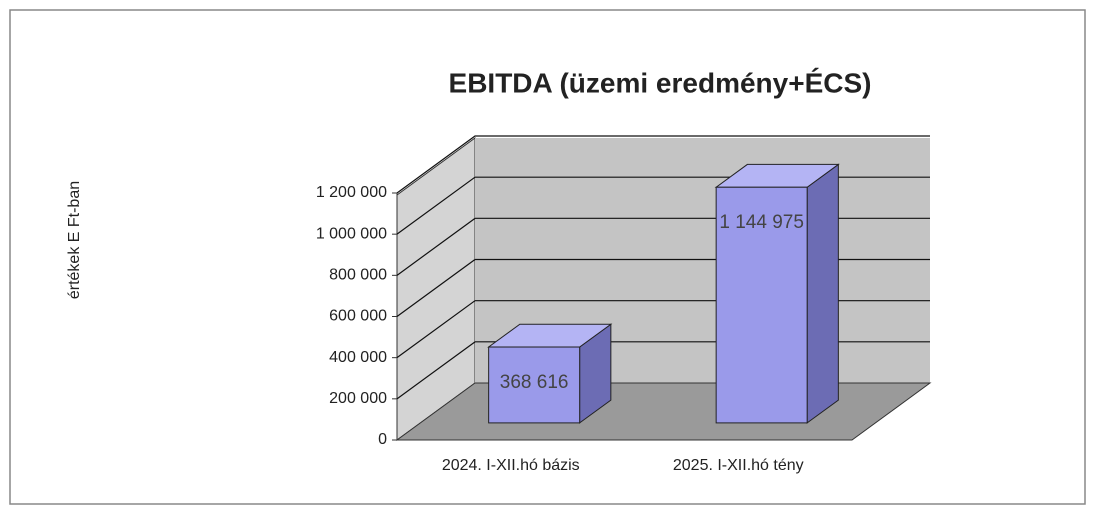 The width and height of the screenshot is (1097, 515). I want to click on y-tick-label: 0, so click(382, 439).